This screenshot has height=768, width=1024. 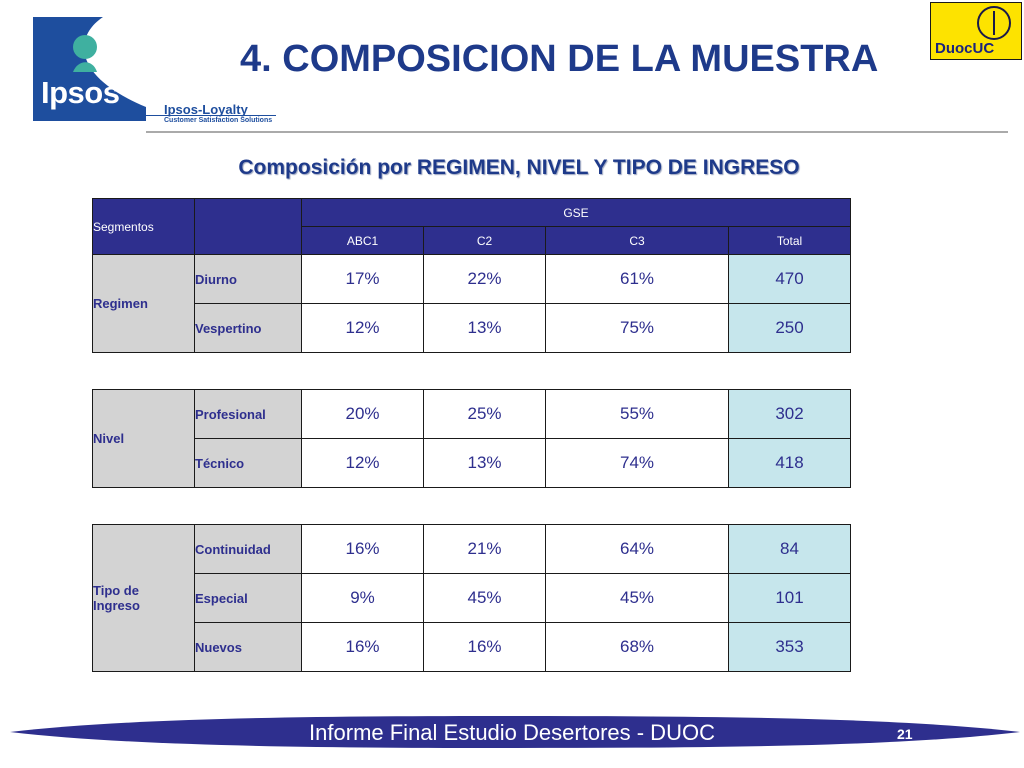 What do you see at coordinates (577, 132) in the screenshot?
I see `header-divider` at bounding box center [577, 132].